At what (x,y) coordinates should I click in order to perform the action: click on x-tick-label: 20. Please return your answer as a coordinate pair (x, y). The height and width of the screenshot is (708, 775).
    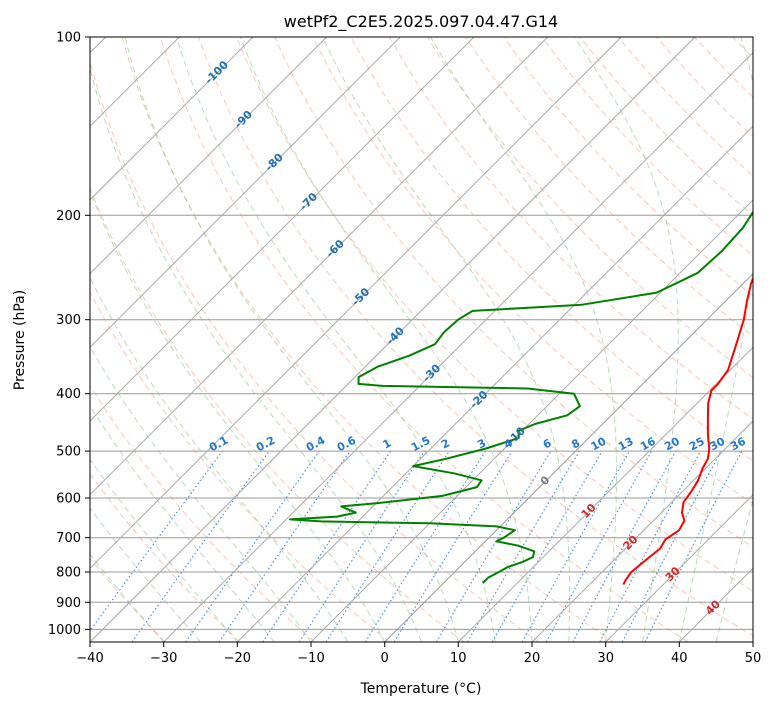
    Looking at the image, I should click on (532, 658).